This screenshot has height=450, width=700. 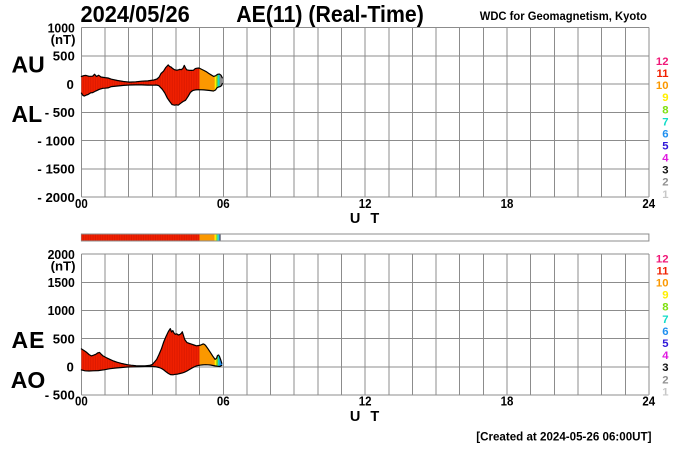 What do you see at coordinates (563, 436) in the screenshot?
I see `svg-text:[Created at 2024-05-26 06:00UT: [Created at 2024-05-26 06:00UT]` at bounding box center [563, 436].